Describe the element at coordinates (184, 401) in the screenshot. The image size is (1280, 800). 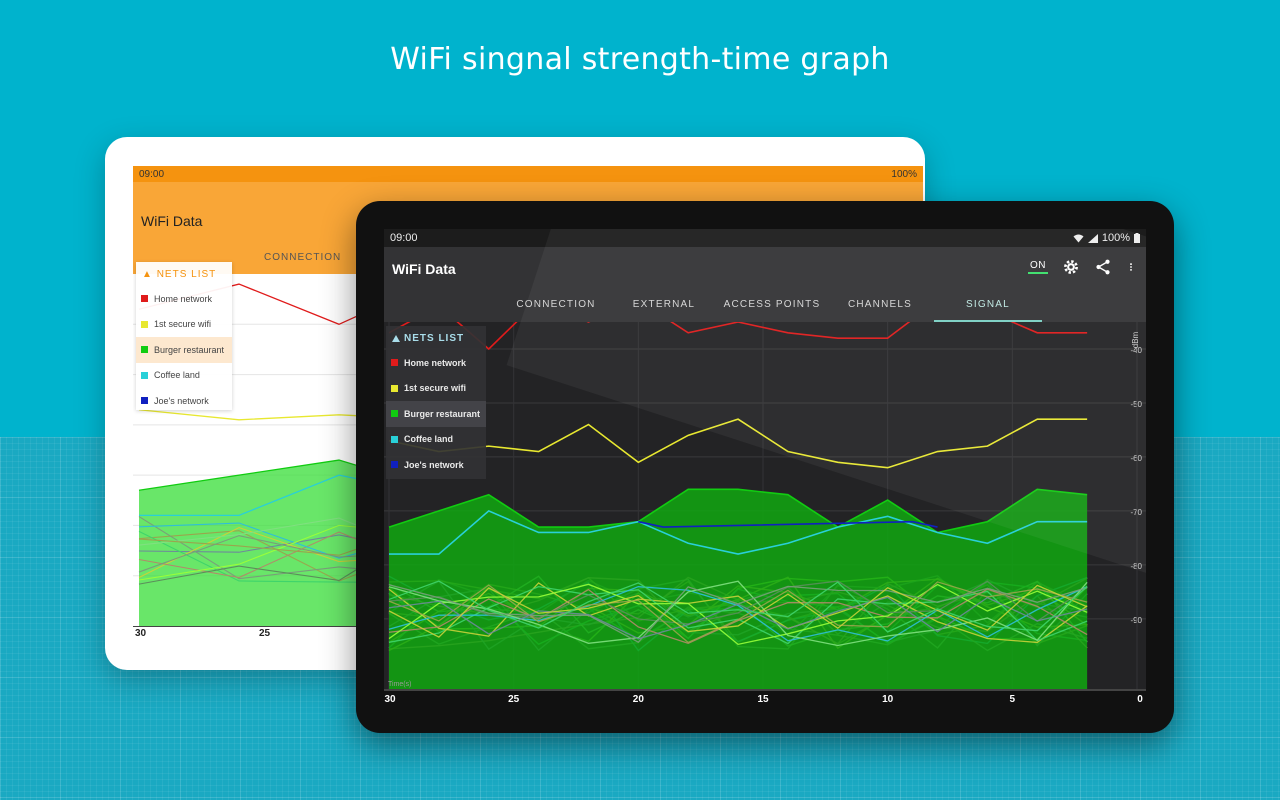
I see `back-nets-item: Joe's network` at that location.